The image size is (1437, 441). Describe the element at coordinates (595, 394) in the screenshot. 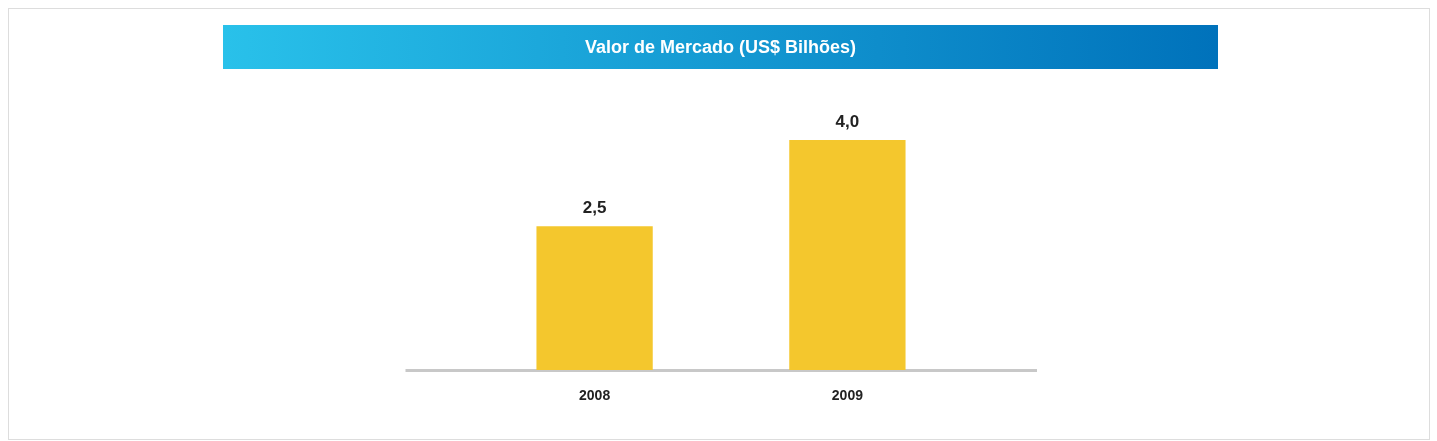

I see `x-tick-label: 2008` at that location.